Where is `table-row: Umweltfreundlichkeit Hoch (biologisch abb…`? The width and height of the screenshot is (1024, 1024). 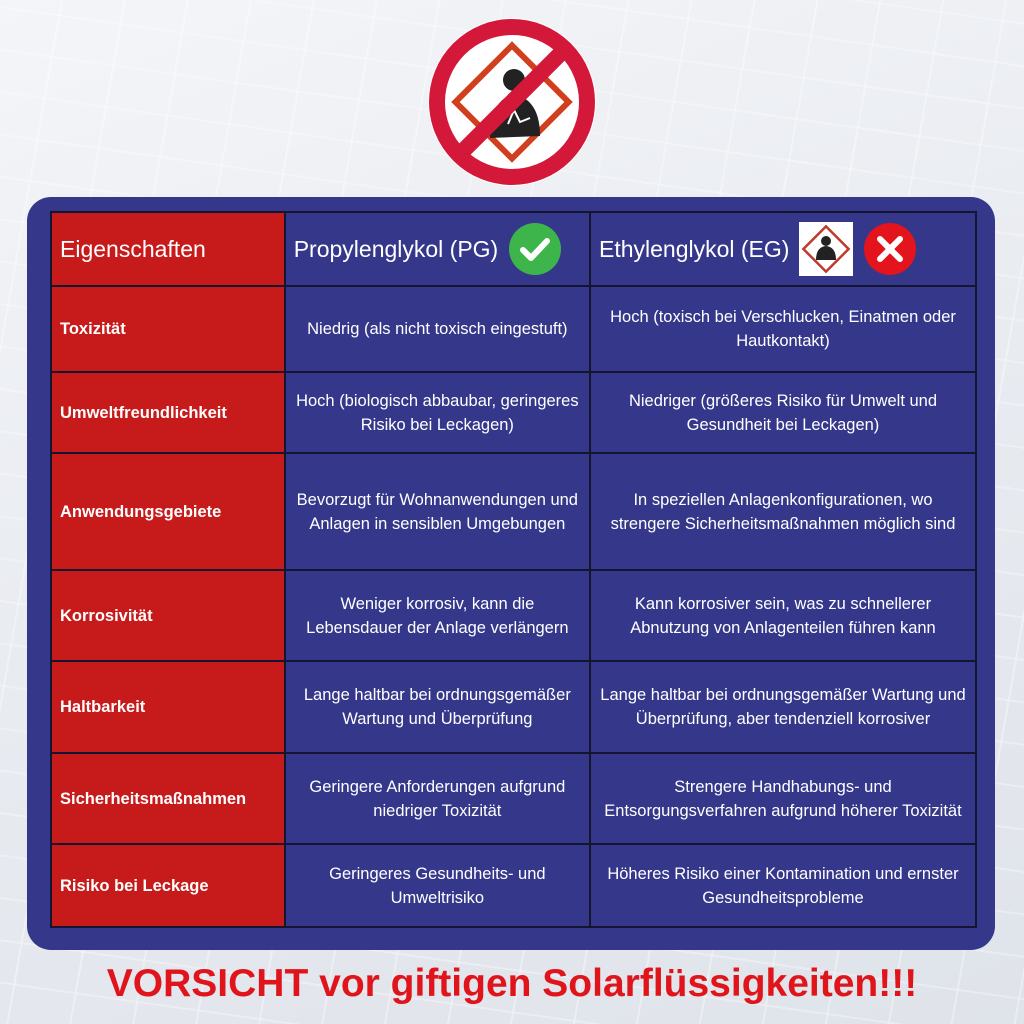
table-row: Umweltfreundlichkeit Hoch (biologisch abb… is located at coordinates (514, 412).